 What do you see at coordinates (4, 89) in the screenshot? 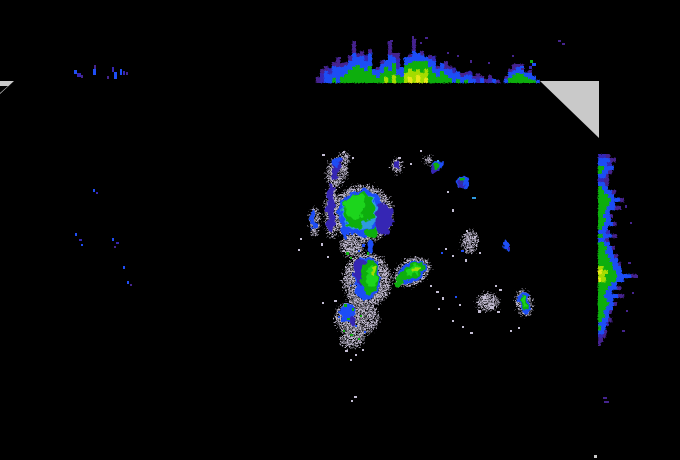
I see `left-edge-flag-notch` at bounding box center [4, 89].